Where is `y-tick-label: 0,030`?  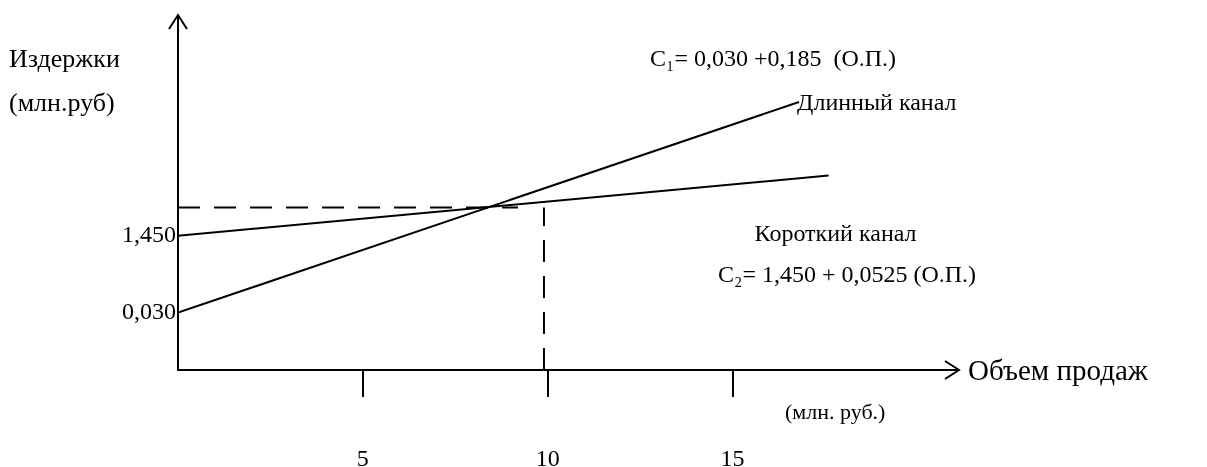 y-tick-label: 0,030 is located at coordinates (149, 310).